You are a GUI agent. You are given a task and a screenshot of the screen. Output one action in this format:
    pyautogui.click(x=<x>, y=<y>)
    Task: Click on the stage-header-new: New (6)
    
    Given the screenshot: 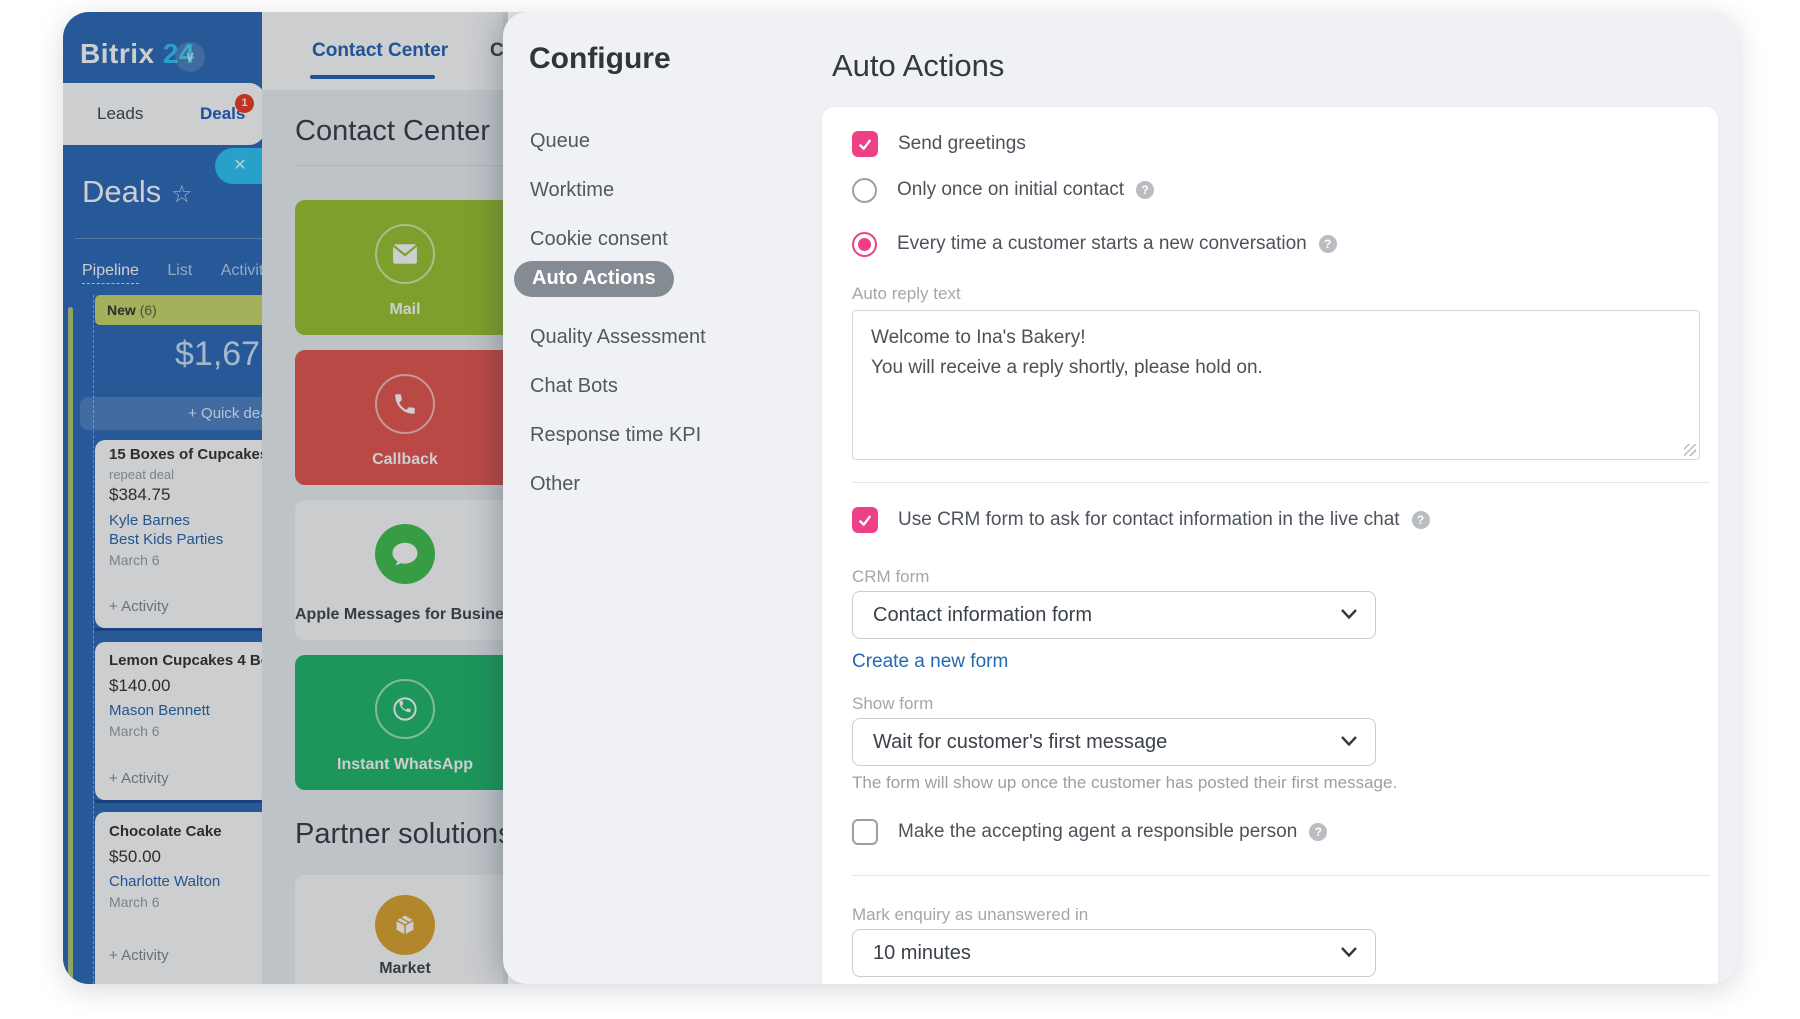 What is the action you would take?
    pyautogui.click(x=178, y=310)
    